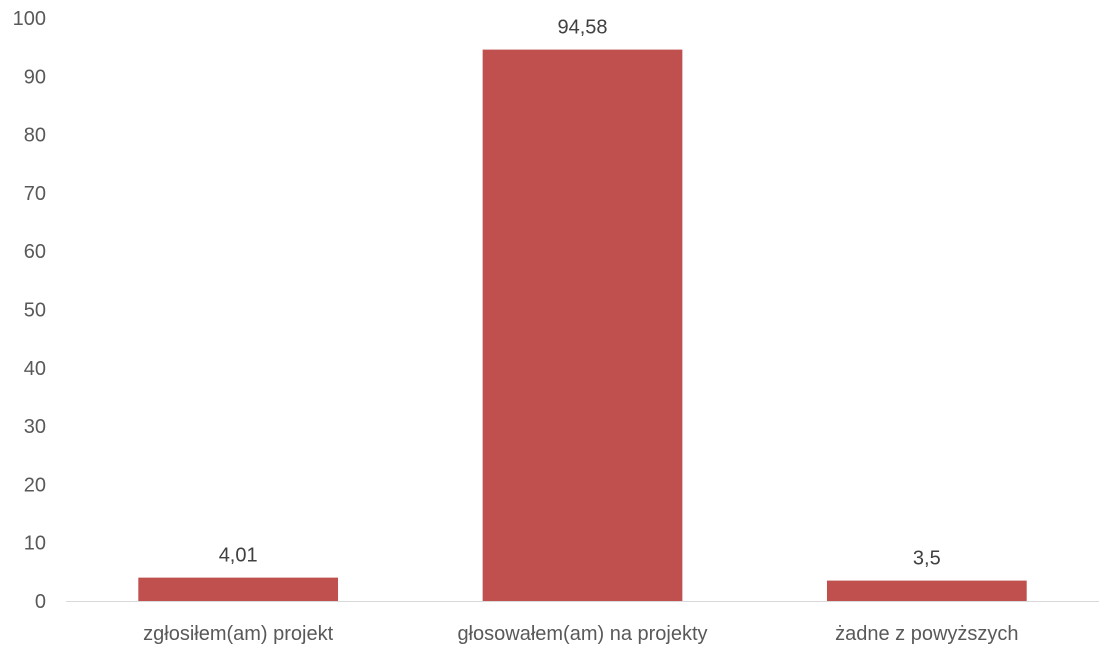  Describe the element at coordinates (238, 556) in the screenshot. I see `bar-data-label: 4,01` at that location.